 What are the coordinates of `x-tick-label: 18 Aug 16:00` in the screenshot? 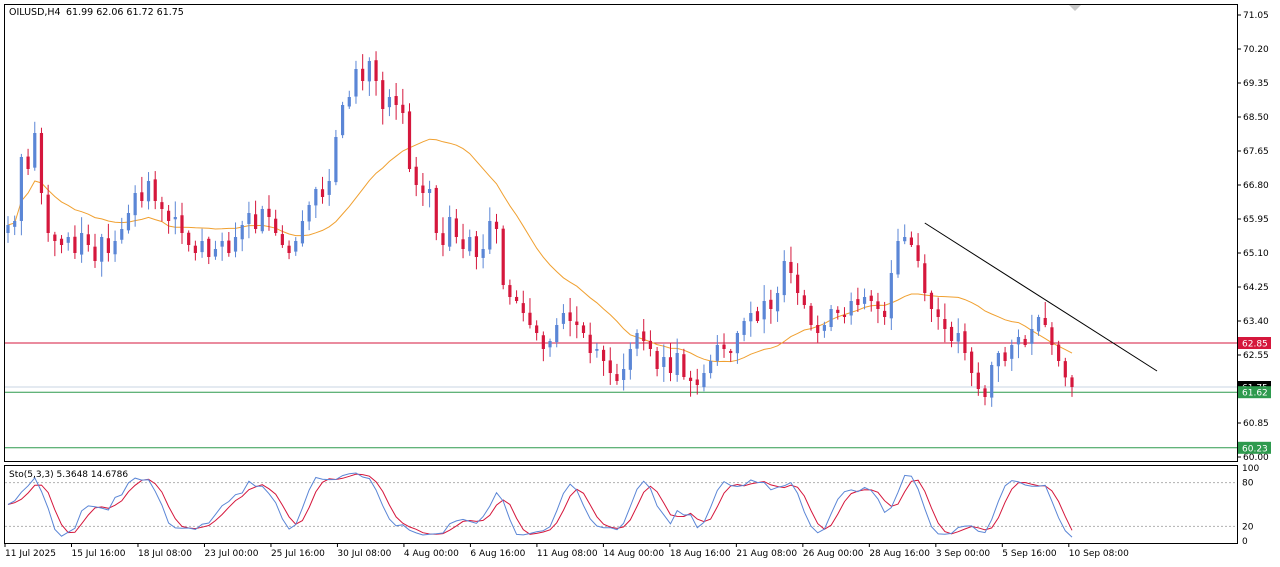 It's located at (700, 554).